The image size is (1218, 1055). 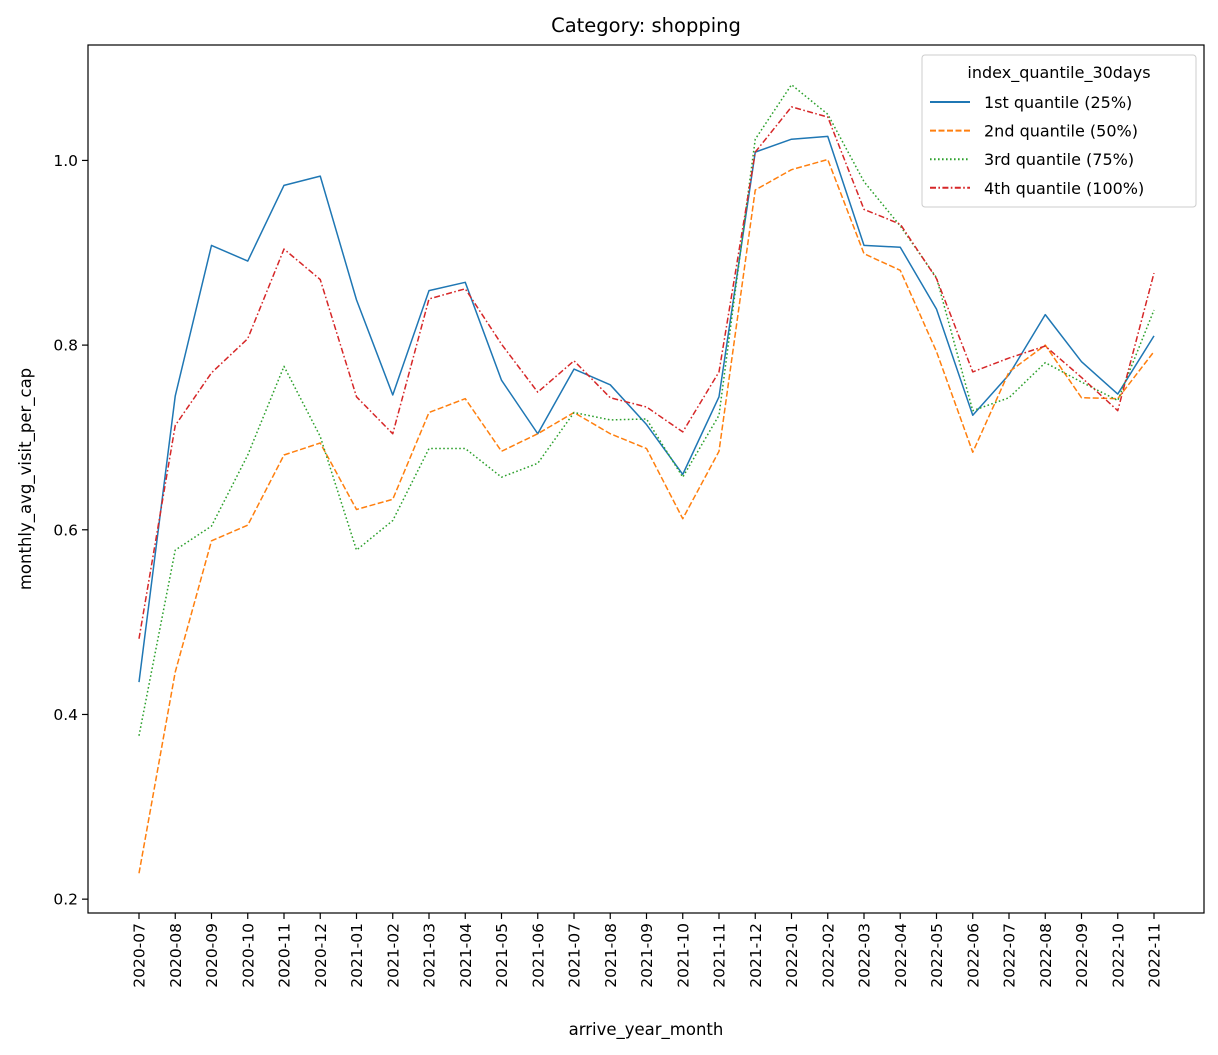 I want to click on legend-label-2: 2nd quantile (50%), so click(x=1061, y=131).